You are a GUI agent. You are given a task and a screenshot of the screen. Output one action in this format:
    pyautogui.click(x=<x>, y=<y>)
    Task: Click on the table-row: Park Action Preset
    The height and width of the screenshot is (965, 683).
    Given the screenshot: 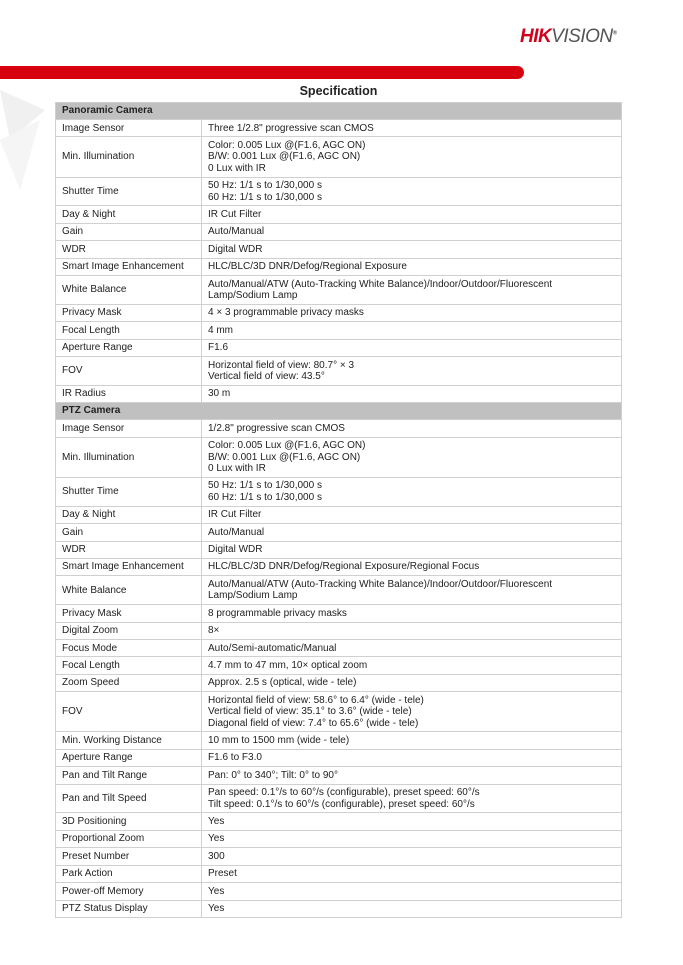 What is the action you would take?
    pyautogui.click(x=338, y=874)
    